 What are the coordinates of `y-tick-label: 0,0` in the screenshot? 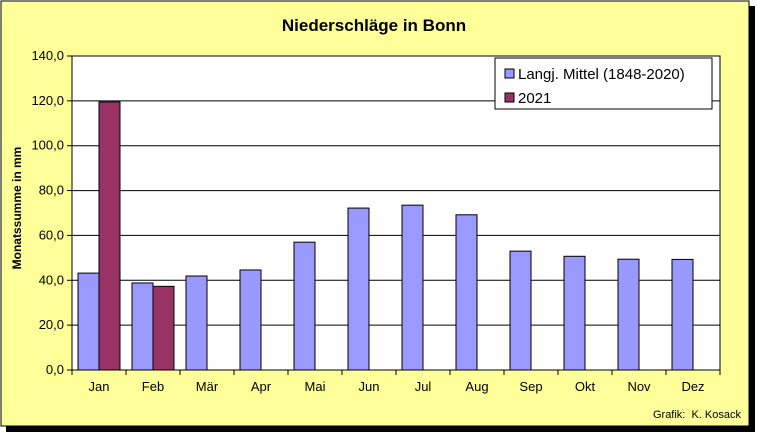 It's located at (55, 369).